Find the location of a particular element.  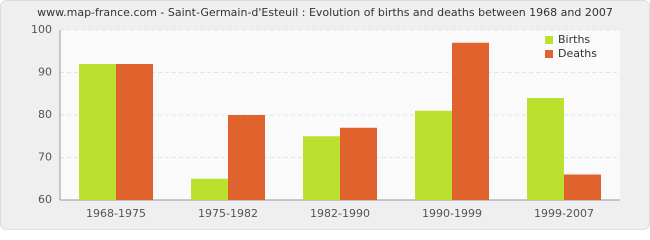

x-tick-label: 1999-2007 is located at coordinates (564, 213).